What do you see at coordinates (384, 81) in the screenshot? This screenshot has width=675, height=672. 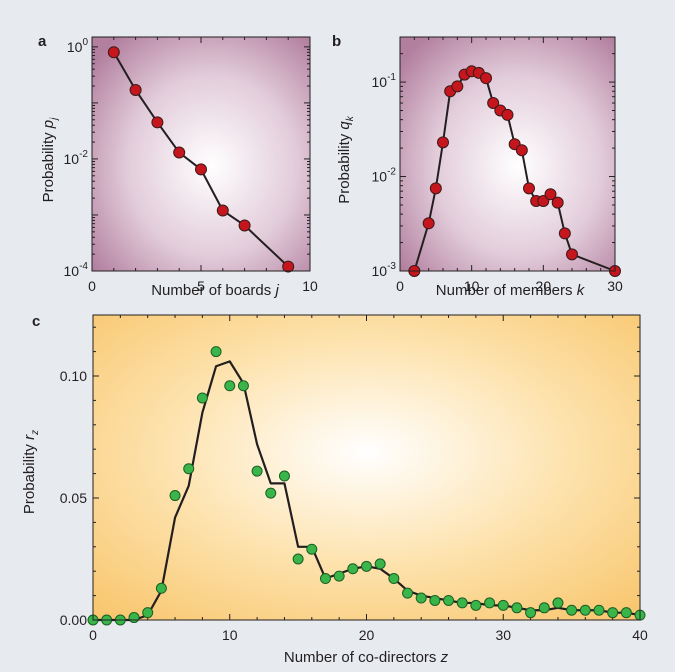 I see `y-tick-label: 10⁻¹` at bounding box center [384, 81].